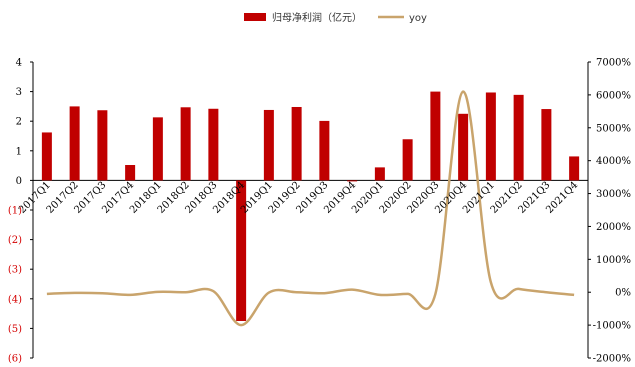 The image size is (635, 367). What do you see at coordinates (612, 326) in the screenshot?
I see `y-right-tick-label: -1000%` at bounding box center [612, 326].